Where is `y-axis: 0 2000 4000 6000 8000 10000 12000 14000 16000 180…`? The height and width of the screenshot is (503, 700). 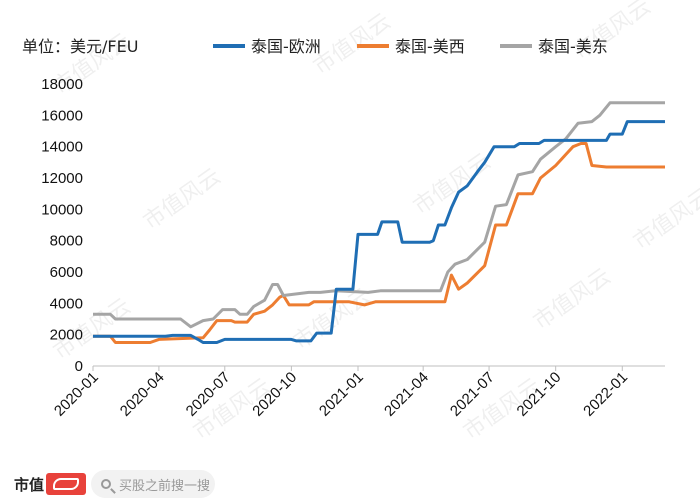
y-axis: 0 2000 4000 6000 8000 10000 12000 14000 16000 180… is located at coordinates (62, 225).